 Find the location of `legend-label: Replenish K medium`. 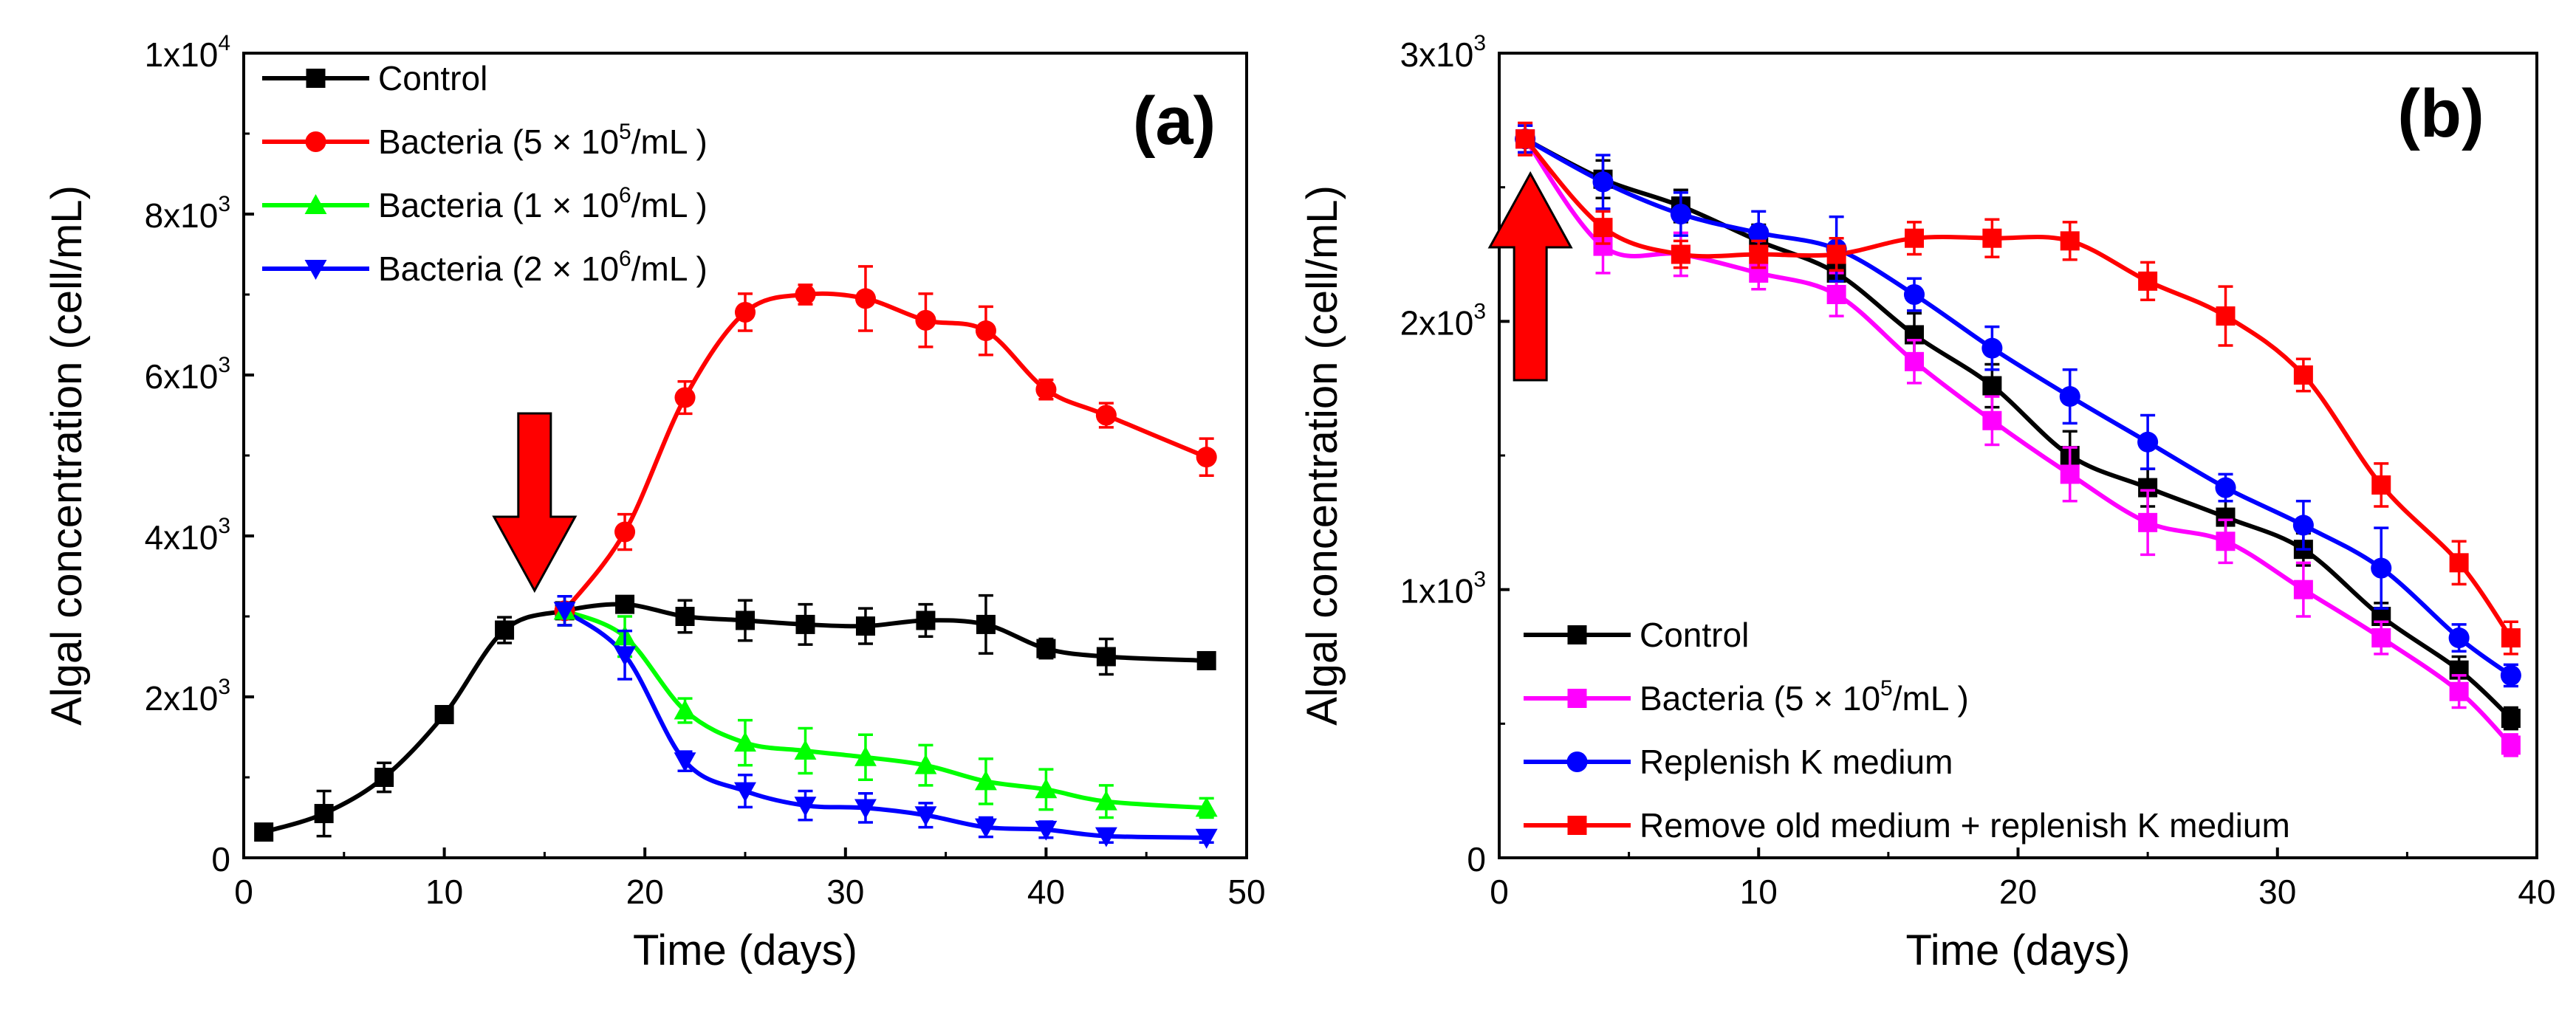

legend-label: Replenish K medium is located at coordinates (1796, 762).